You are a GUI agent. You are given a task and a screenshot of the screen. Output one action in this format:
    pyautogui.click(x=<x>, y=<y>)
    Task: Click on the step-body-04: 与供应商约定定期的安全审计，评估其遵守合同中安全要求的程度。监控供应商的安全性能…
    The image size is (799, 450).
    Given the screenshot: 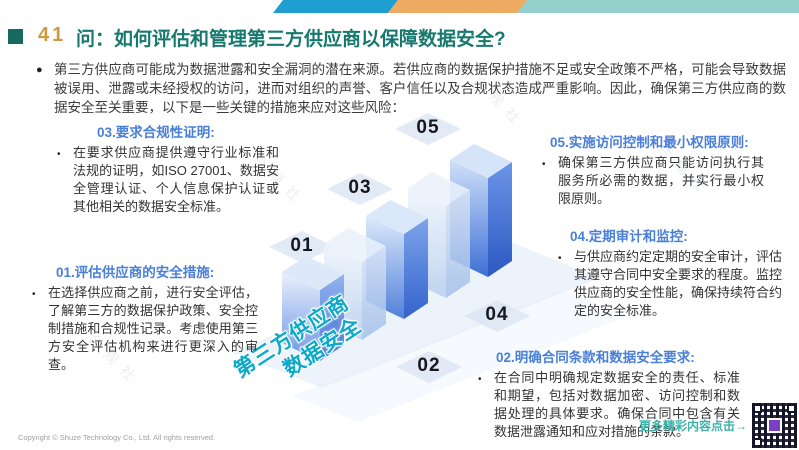 What is the action you would take?
    pyautogui.click(x=678, y=283)
    